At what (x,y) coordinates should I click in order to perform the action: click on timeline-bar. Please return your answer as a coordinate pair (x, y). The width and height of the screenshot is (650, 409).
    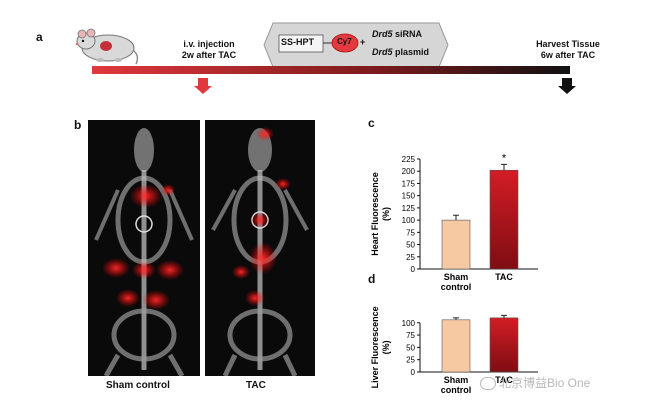
    Looking at the image, I should click on (331, 70).